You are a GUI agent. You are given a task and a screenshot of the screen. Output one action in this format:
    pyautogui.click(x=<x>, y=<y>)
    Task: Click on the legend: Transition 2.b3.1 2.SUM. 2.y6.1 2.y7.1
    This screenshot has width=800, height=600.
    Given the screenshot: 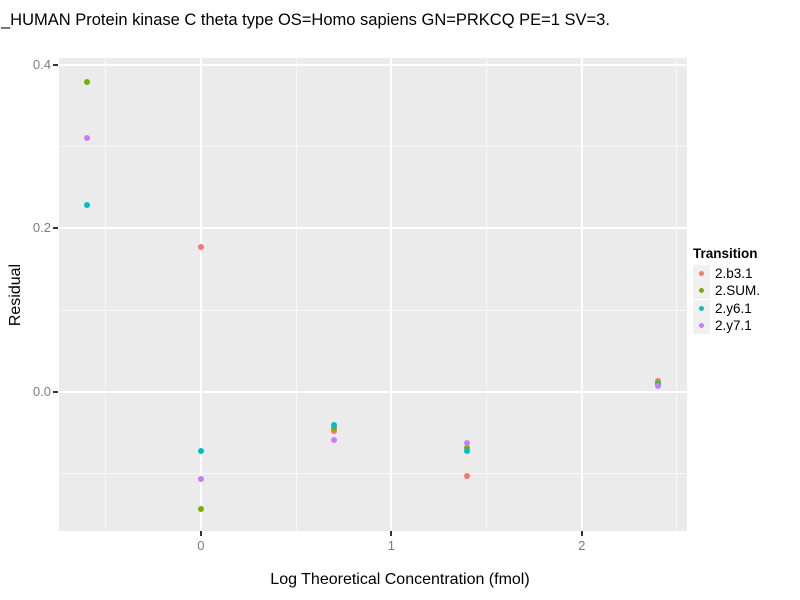 What is the action you would take?
    pyautogui.click(x=726, y=290)
    